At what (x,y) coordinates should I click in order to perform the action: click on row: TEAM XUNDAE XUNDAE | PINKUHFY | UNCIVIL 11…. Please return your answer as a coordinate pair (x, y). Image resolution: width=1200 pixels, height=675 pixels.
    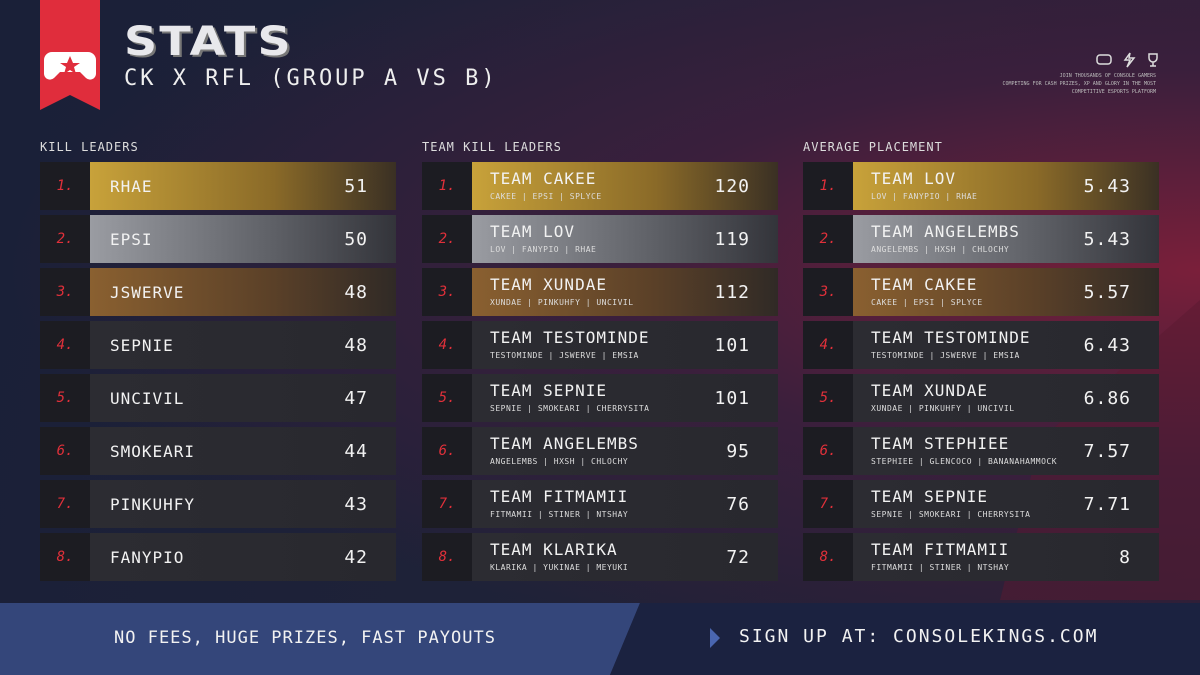
    Looking at the image, I should click on (625, 292).